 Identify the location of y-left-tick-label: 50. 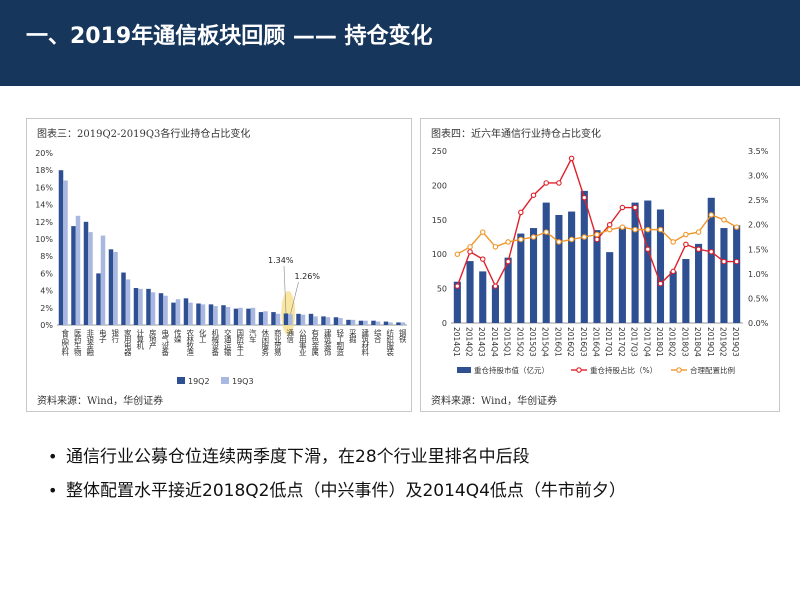
(442, 289).